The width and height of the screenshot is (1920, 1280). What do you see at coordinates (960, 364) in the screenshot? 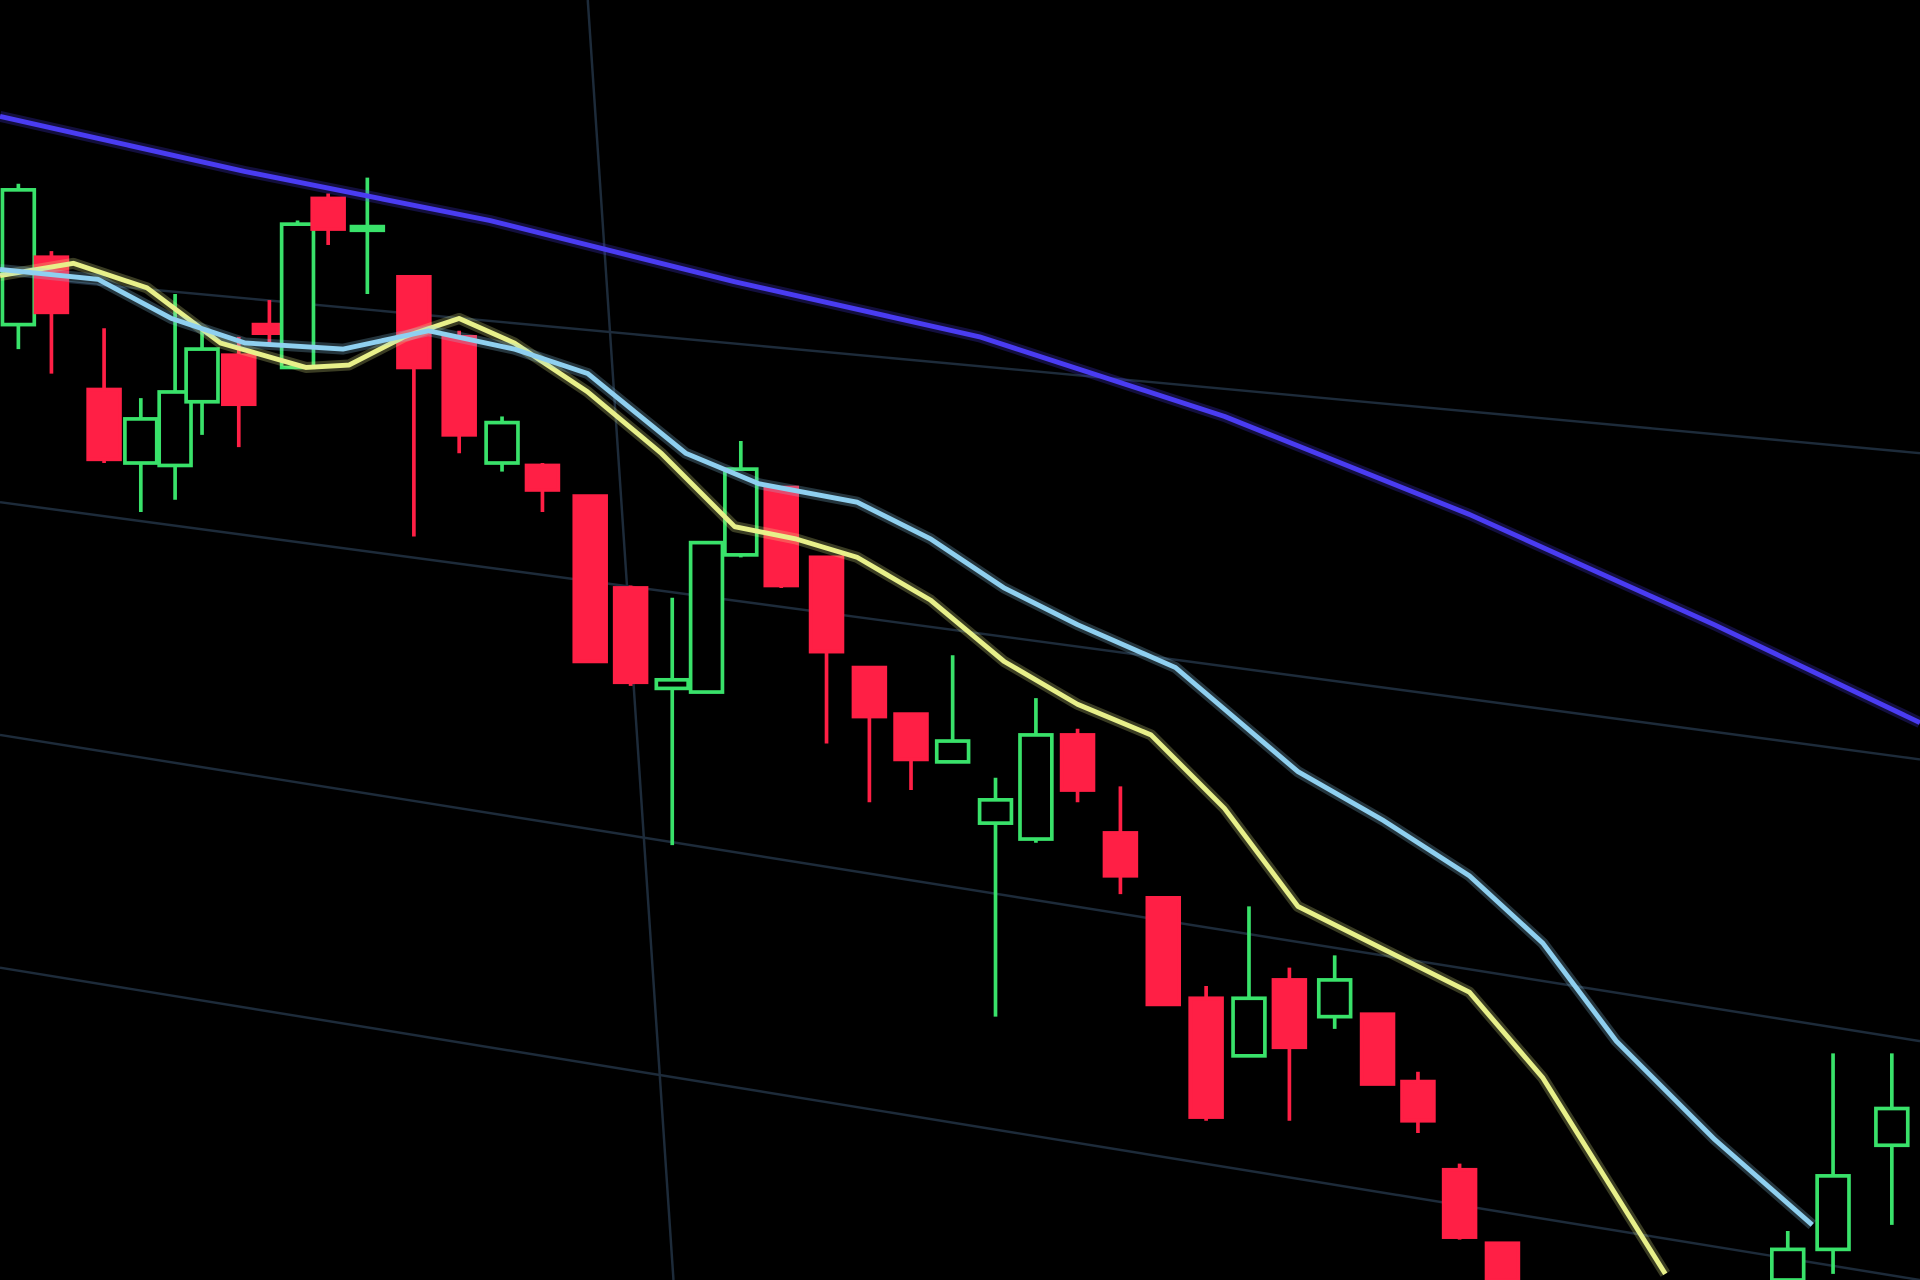
I see `grid-horizontal` at bounding box center [960, 364].